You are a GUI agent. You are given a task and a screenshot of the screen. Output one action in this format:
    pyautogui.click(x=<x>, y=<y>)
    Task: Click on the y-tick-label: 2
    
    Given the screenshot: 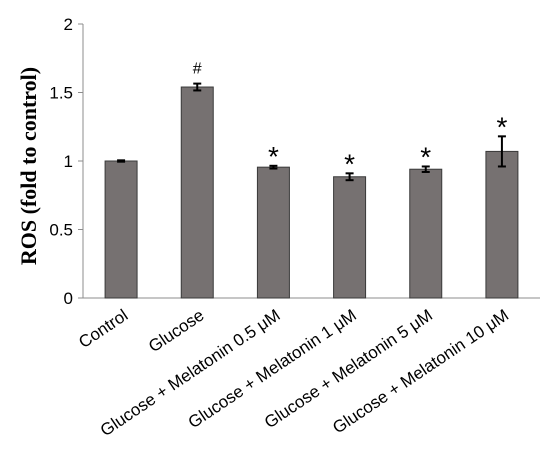 What is the action you would take?
    pyautogui.click(x=68, y=24)
    